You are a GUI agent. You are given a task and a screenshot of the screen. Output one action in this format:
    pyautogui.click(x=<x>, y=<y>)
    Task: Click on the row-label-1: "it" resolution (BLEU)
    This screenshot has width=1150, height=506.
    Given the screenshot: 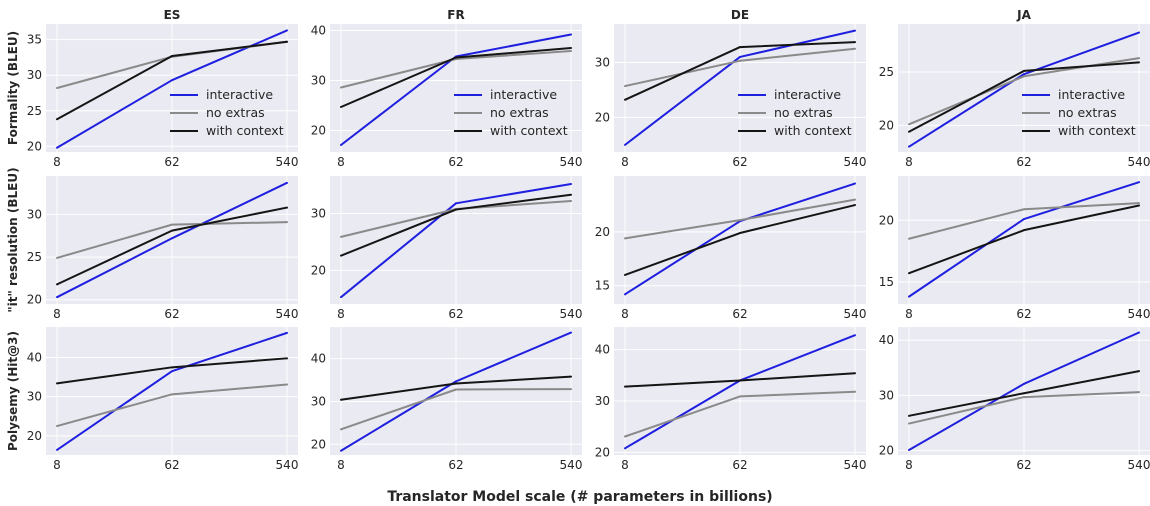 What is the action you would take?
    pyautogui.click(x=13, y=239)
    